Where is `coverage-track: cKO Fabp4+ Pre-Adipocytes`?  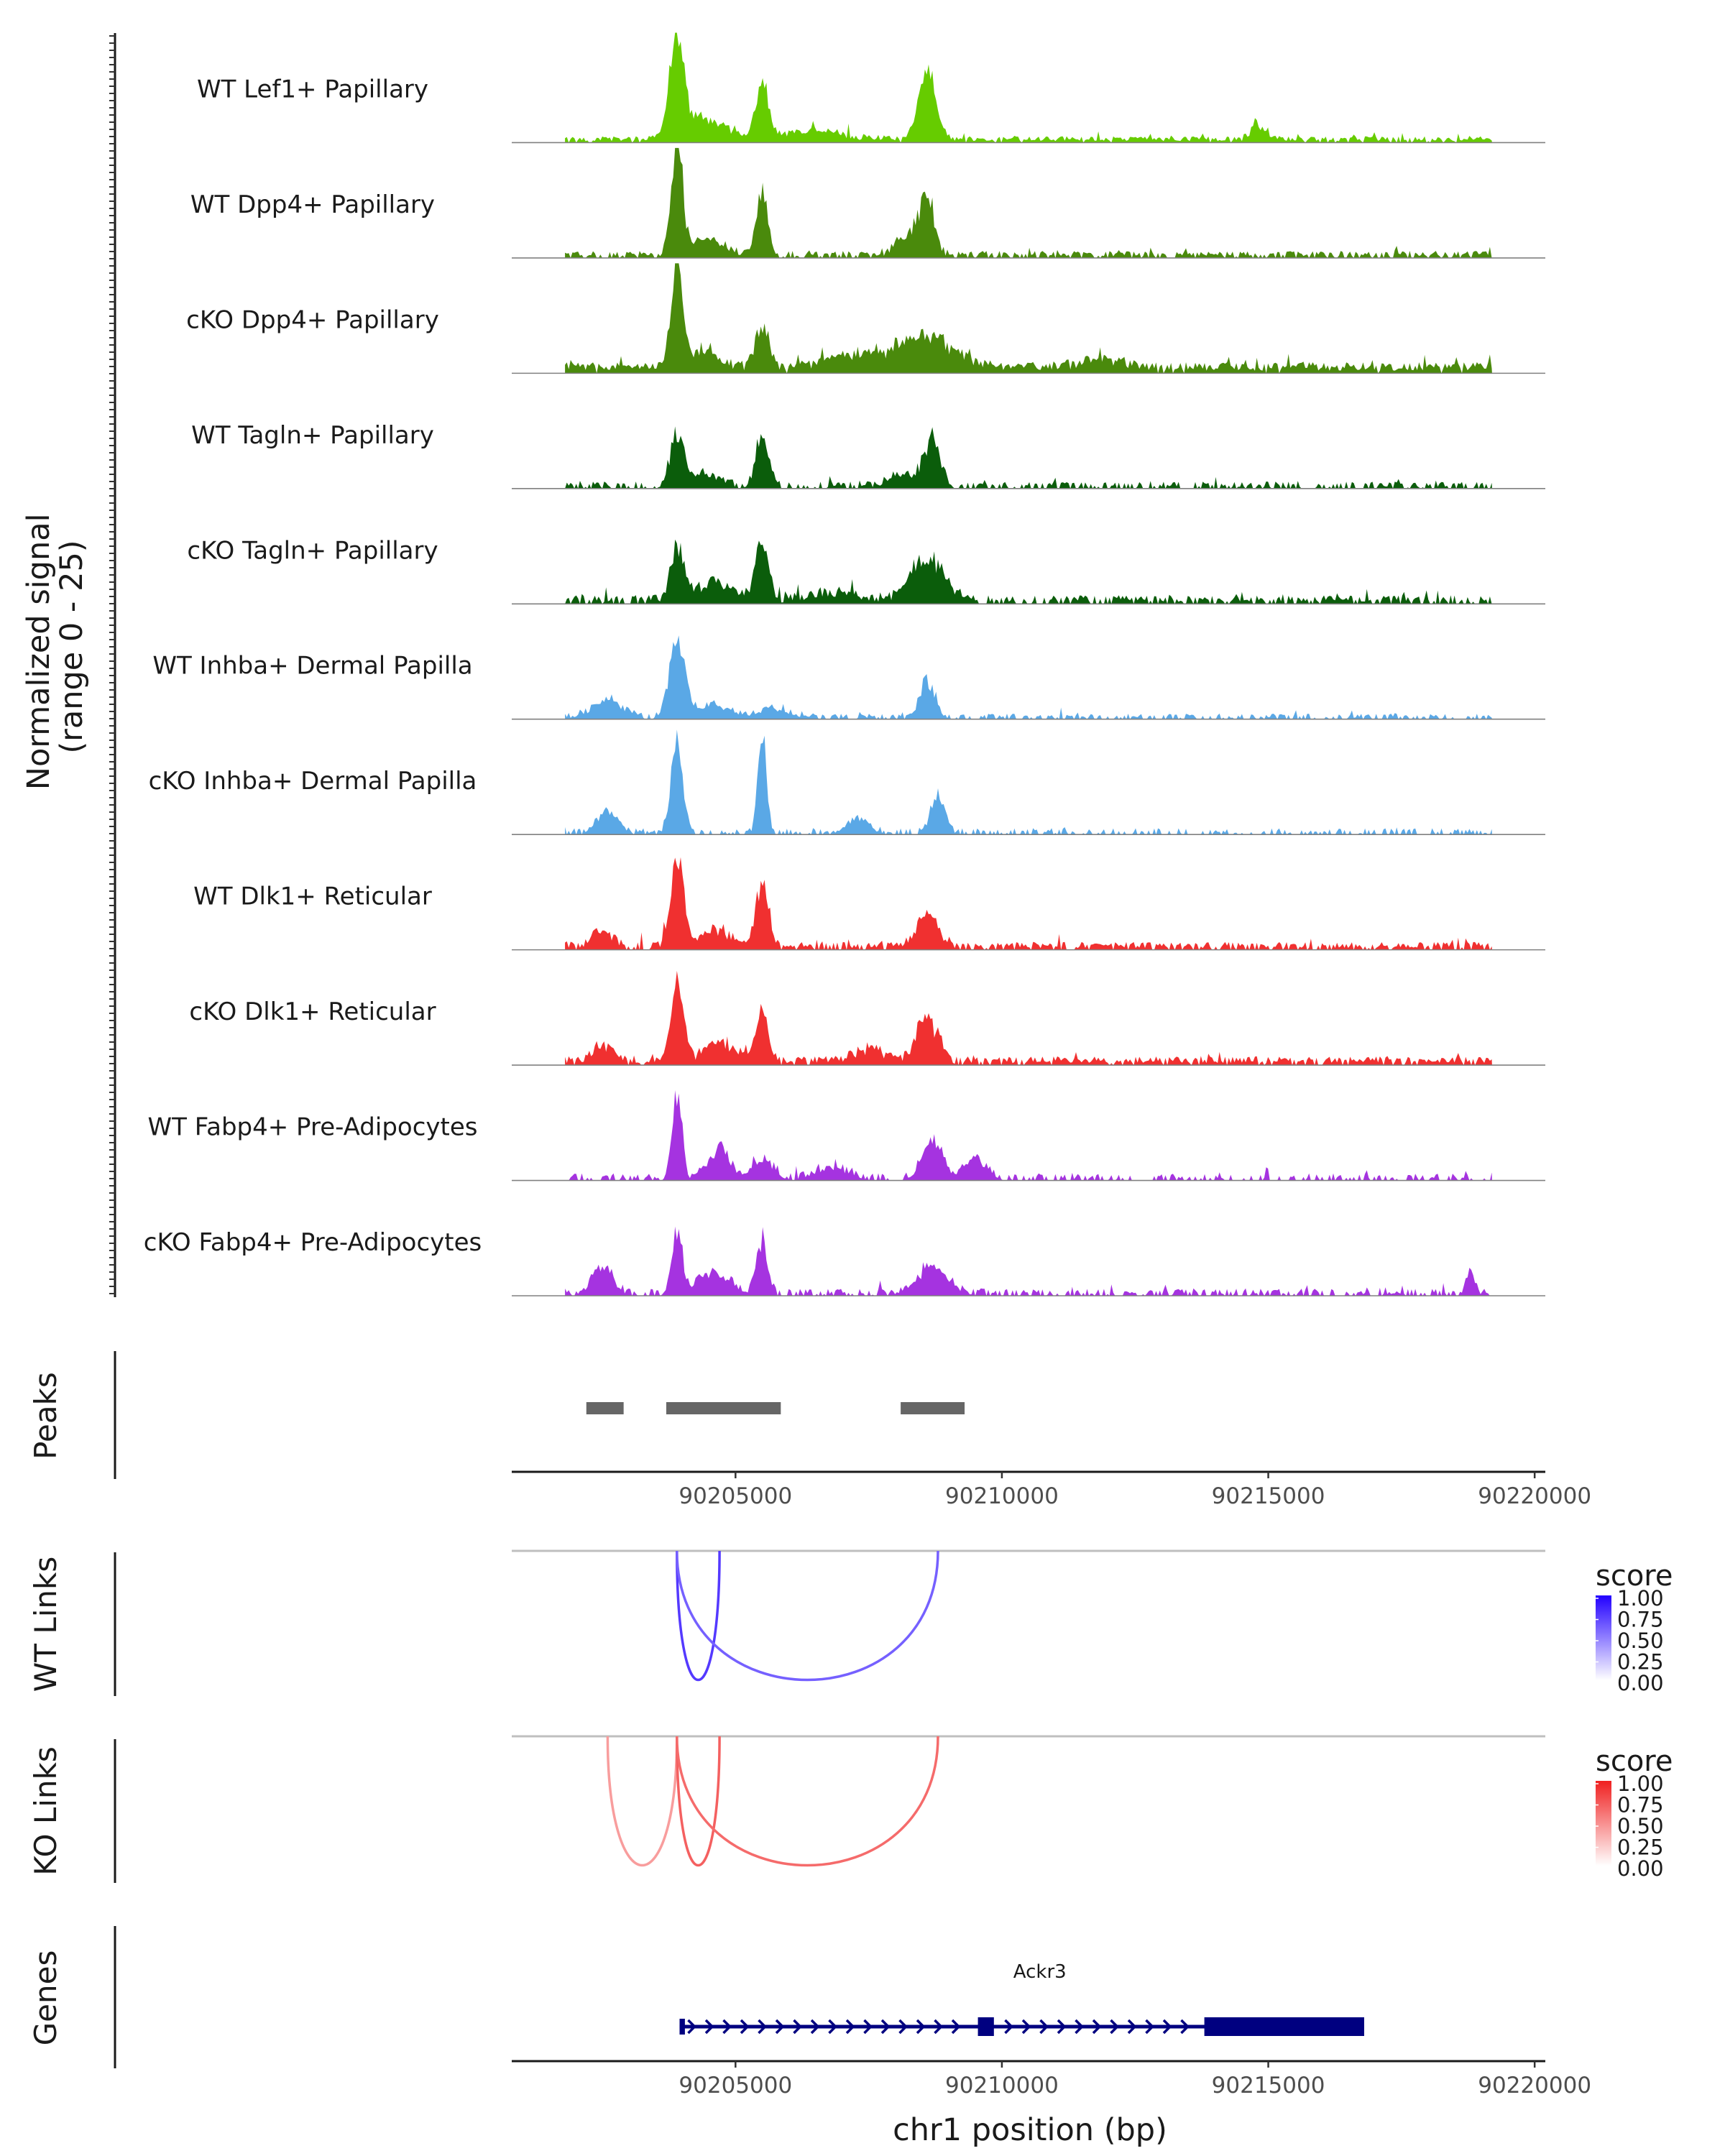
coverage-track: cKO Fabp4+ Pre-Adipocytes is located at coordinates (844, 1261).